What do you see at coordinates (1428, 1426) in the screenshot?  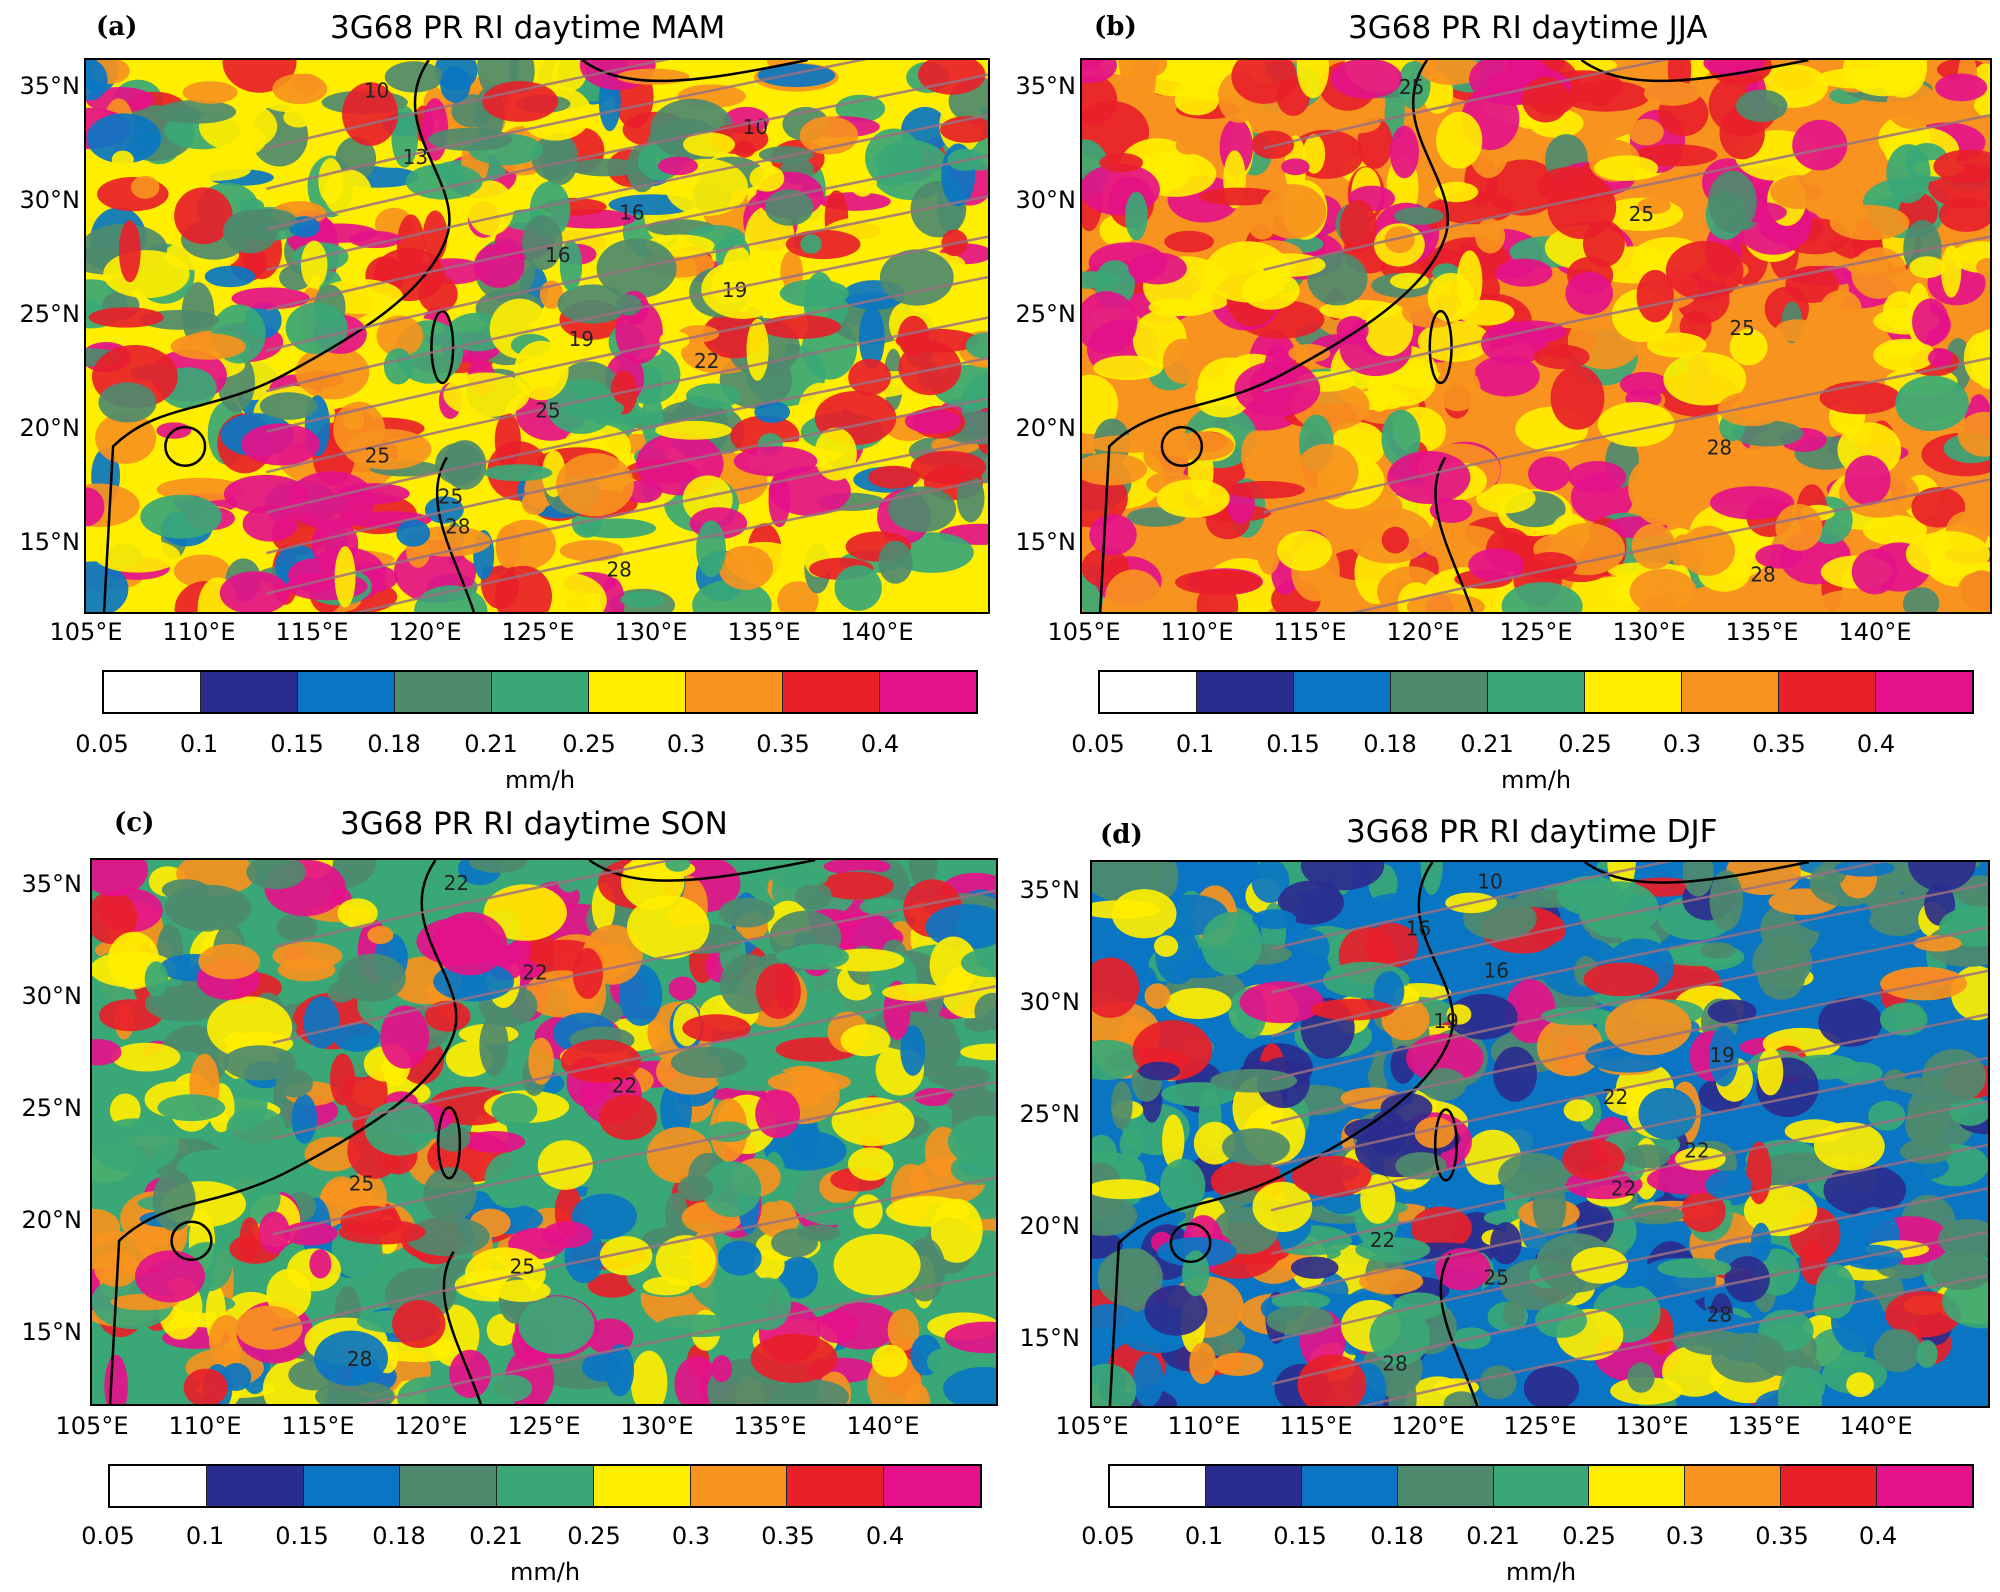 I see `lon-label: 120°E` at bounding box center [1428, 1426].